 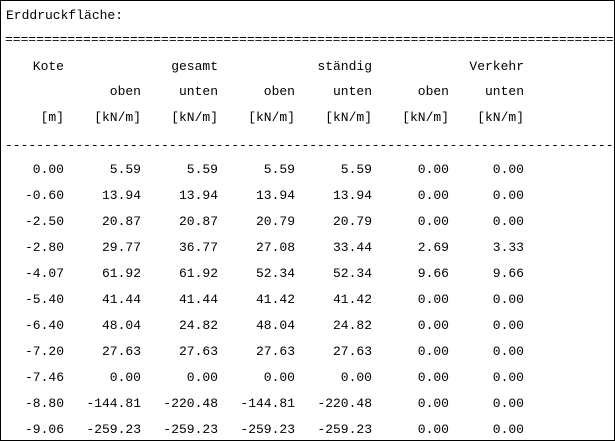 I want to click on header-cell: [m], so click(x=52, y=117).